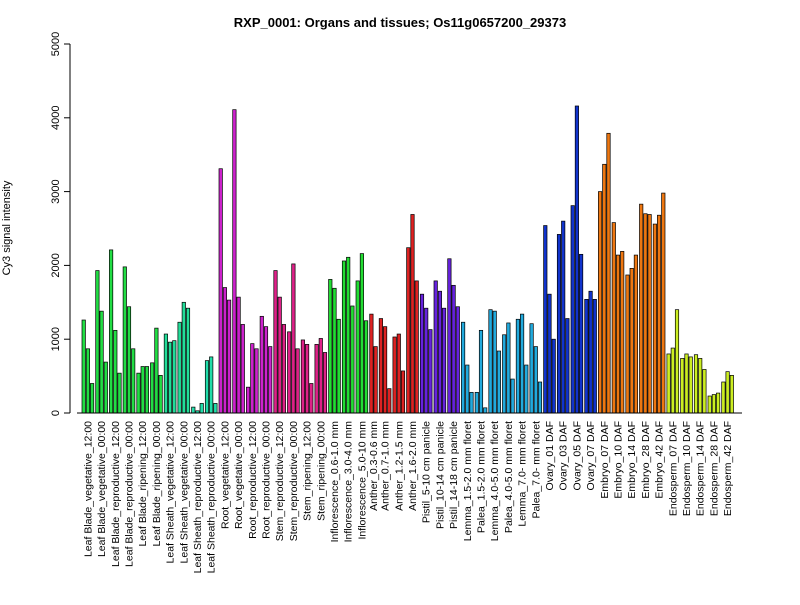 The height and width of the screenshot is (605, 800). Describe the element at coordinates (56, 118) in the screenshot. I see `y-tick-label: 4000` at that location.